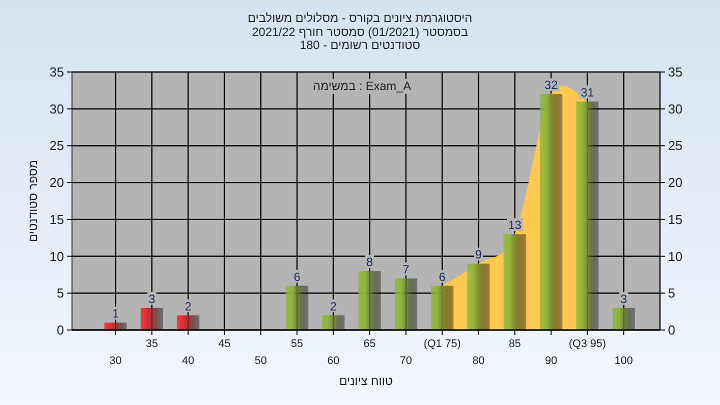 The height and width of the screenshot is (405, 720). Describe the element at coordinates (224, 344) in the screenshot. I see `x-tick-label: 45` at that location.